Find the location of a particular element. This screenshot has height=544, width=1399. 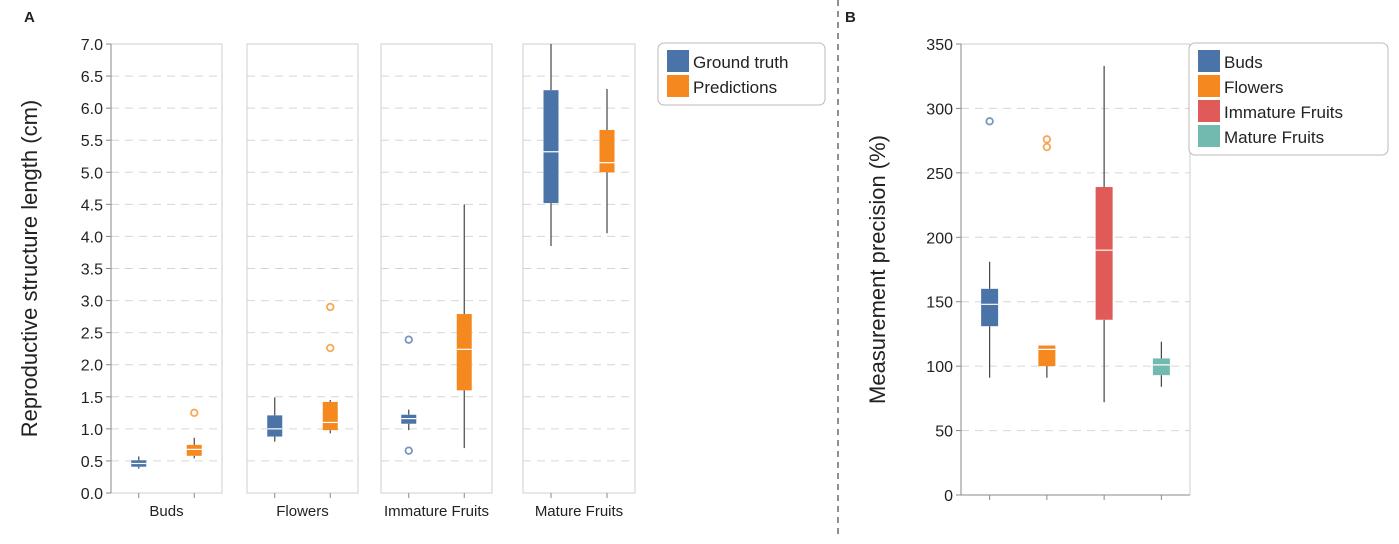

legend-b-label-buds: Buds is located at coordinates (1243, 62).